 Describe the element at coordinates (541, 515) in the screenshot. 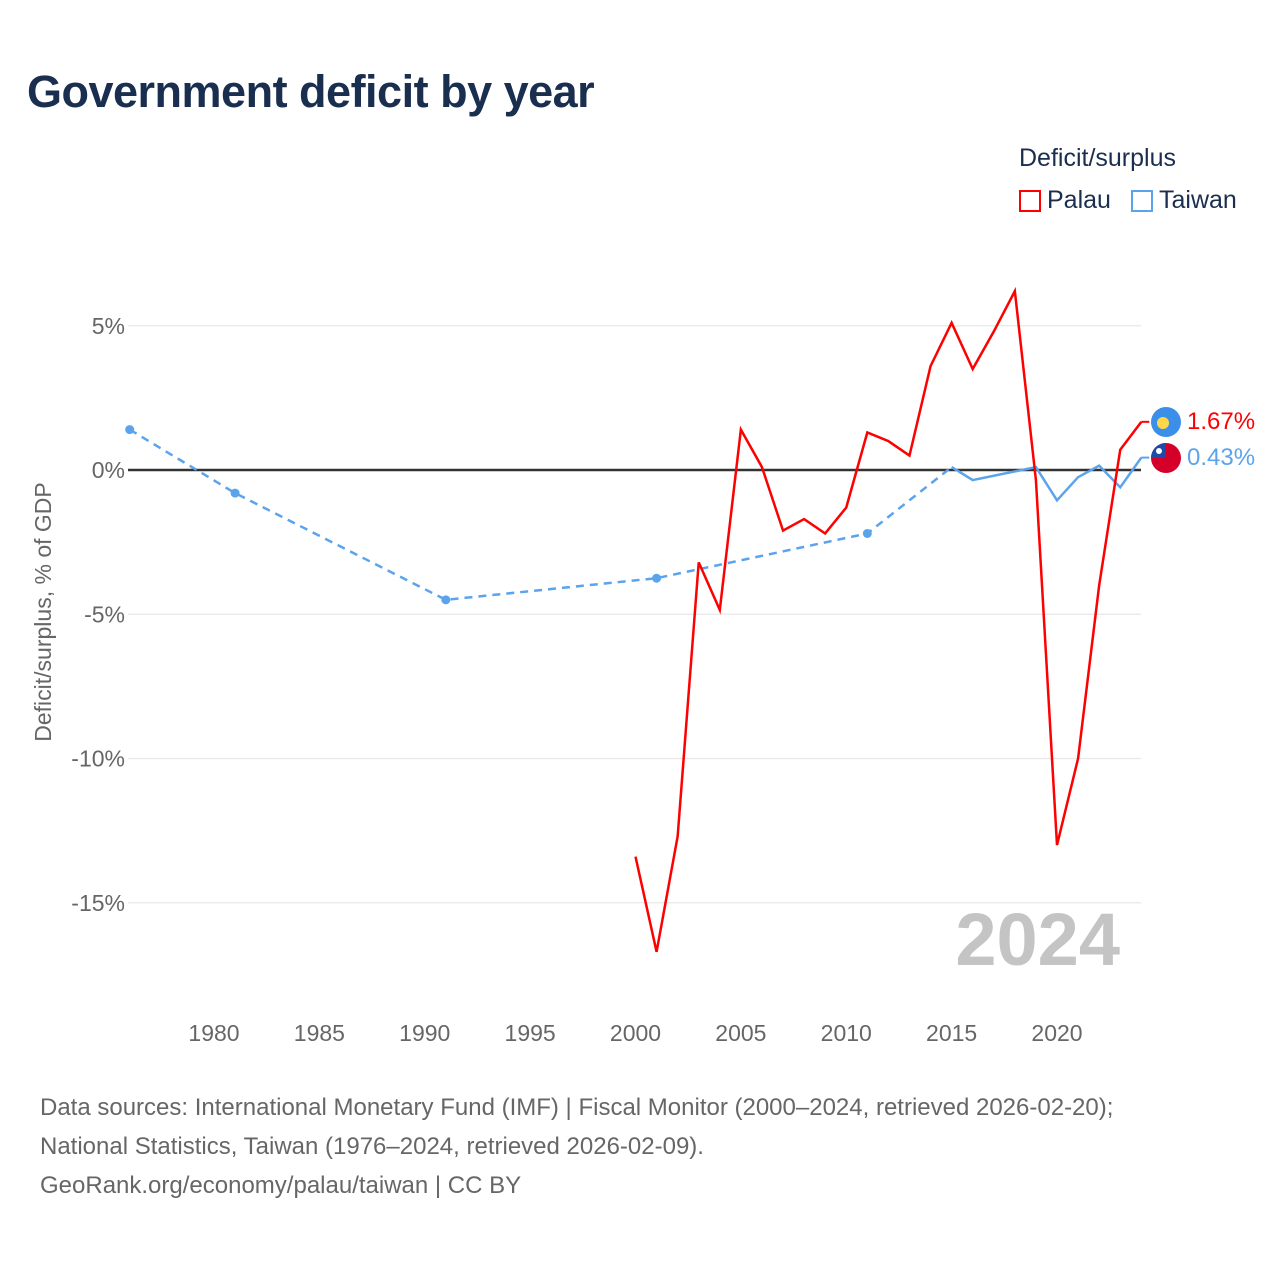

I see `taiwan-dashed-line` at that location.